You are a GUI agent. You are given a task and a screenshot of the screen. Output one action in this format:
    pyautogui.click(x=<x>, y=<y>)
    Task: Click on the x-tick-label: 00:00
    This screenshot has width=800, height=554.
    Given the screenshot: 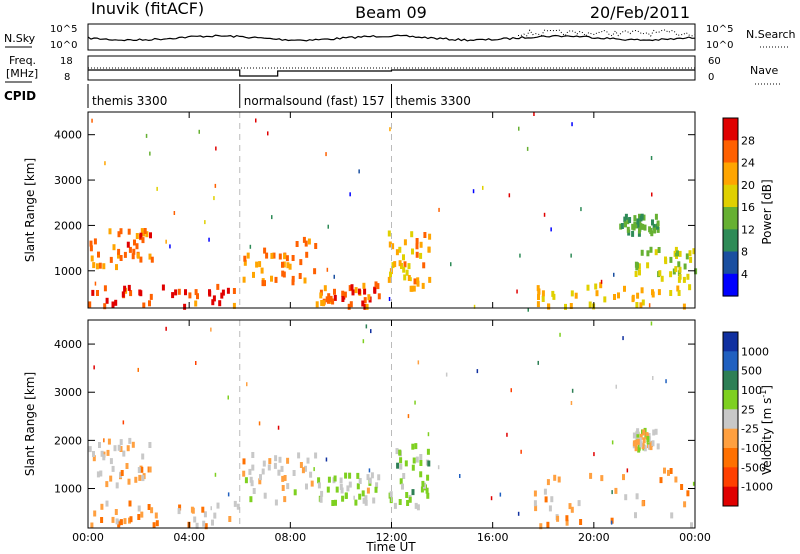 What is the action you would take?
    pyautogui.click(x=695, y=537)
    